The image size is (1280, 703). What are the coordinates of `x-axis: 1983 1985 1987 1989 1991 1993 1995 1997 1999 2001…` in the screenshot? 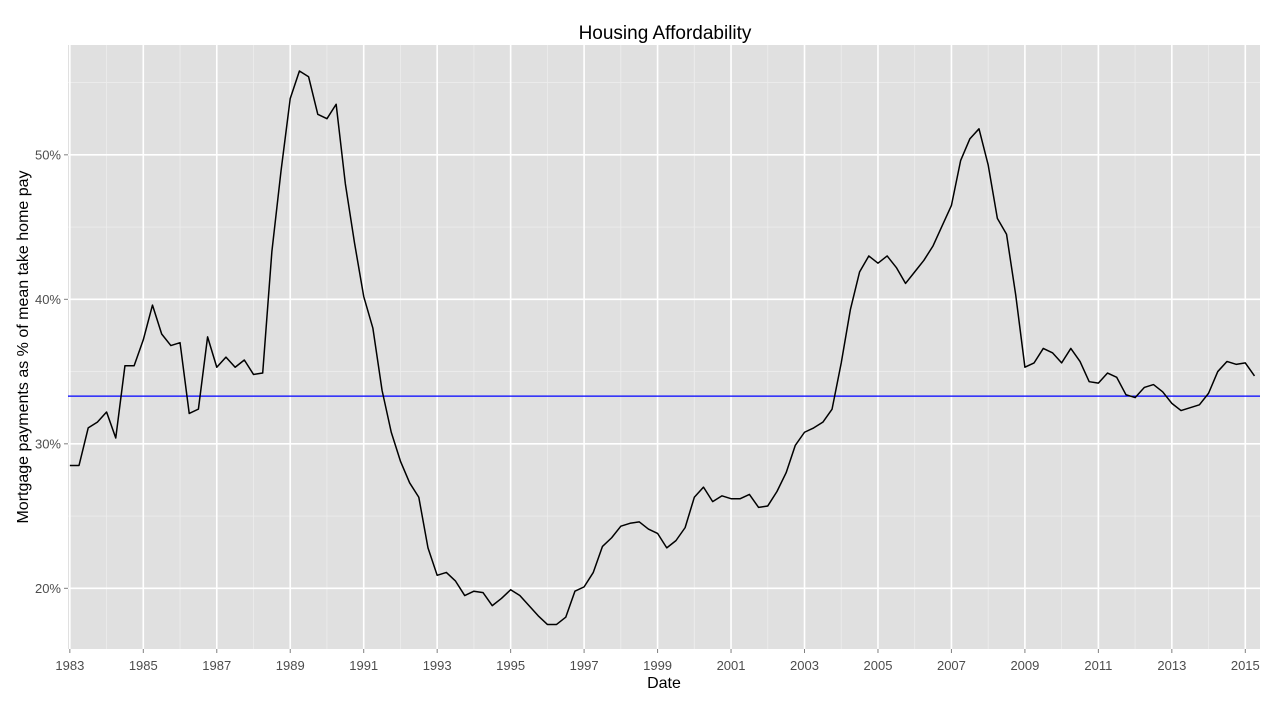 It's located at (657, 661).